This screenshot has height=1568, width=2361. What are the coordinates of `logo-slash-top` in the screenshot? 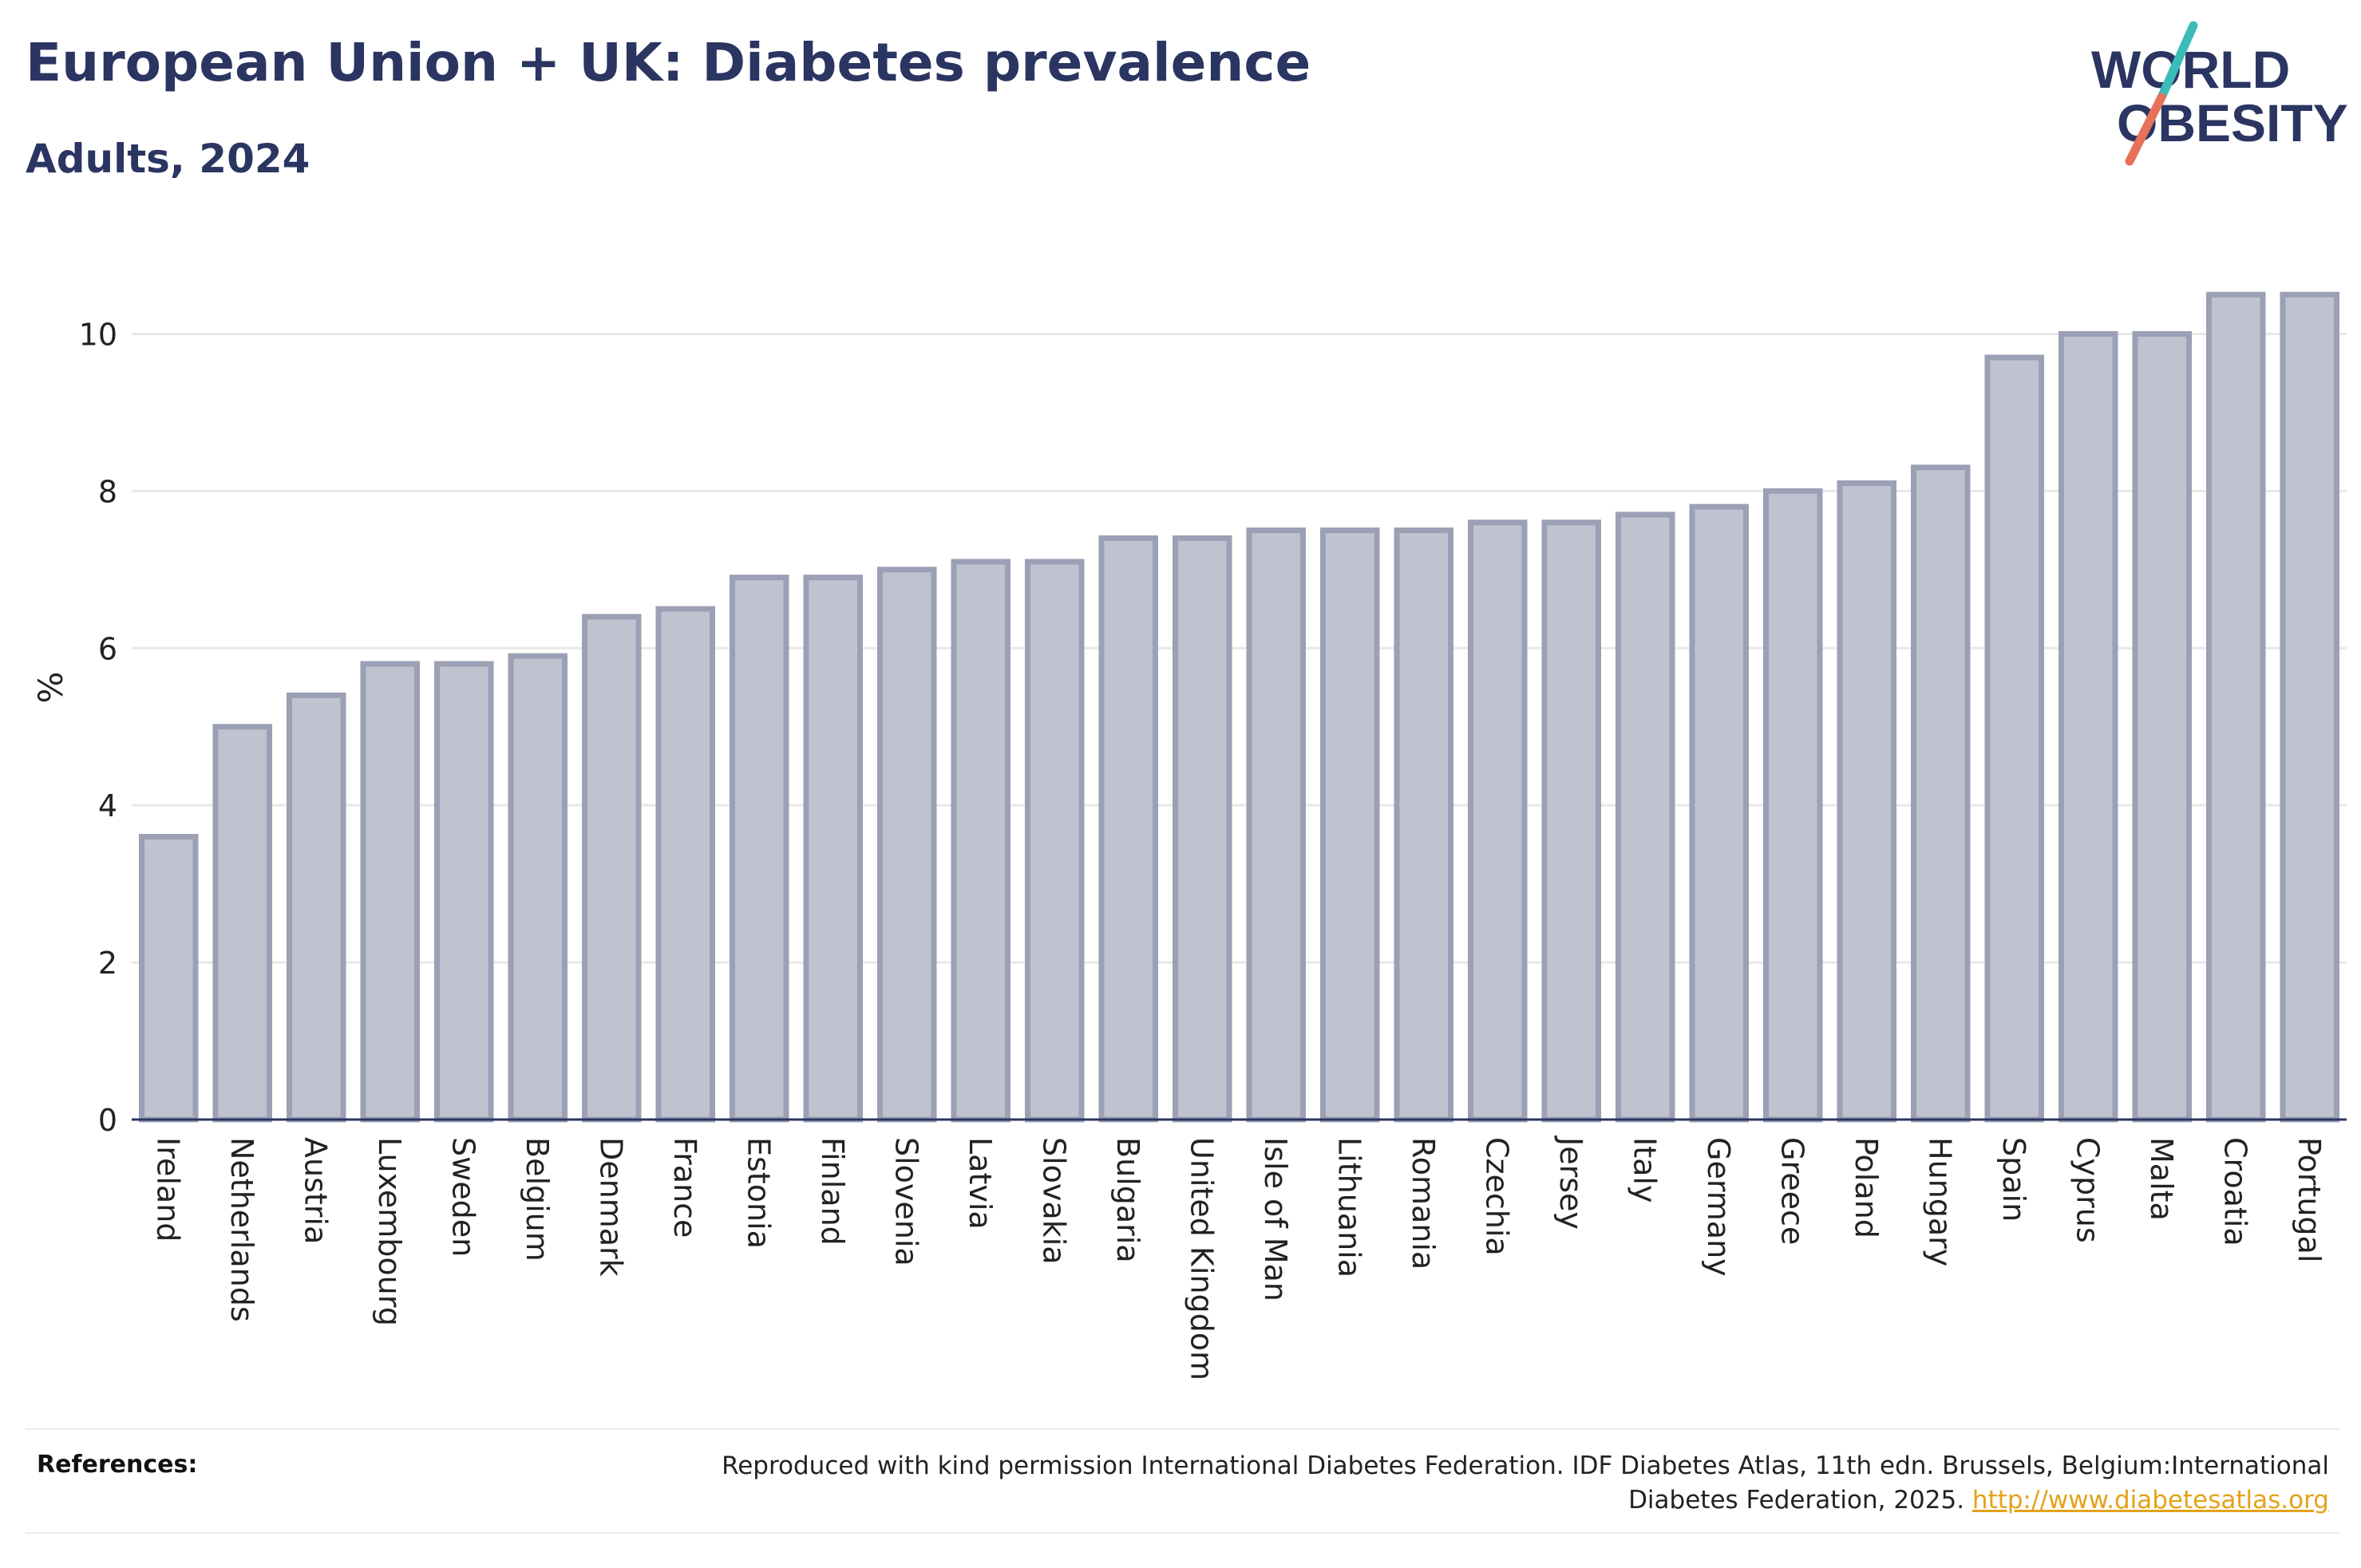 It's located at (2177, 61).